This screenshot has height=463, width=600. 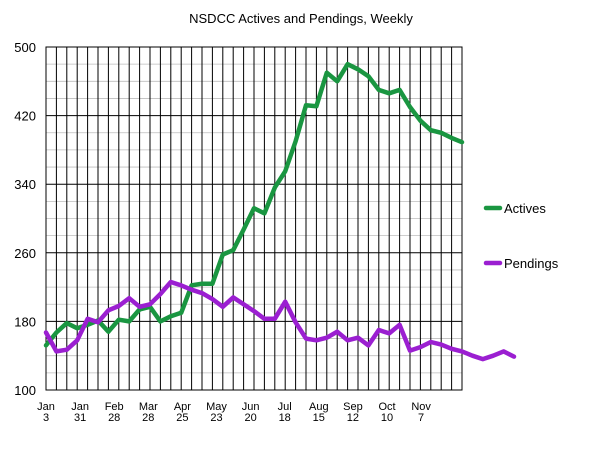 What do you see at coordinates (386, 407) in the screenshot?
I see `x-tick-month: Oct` at bounding box center [386, 407].